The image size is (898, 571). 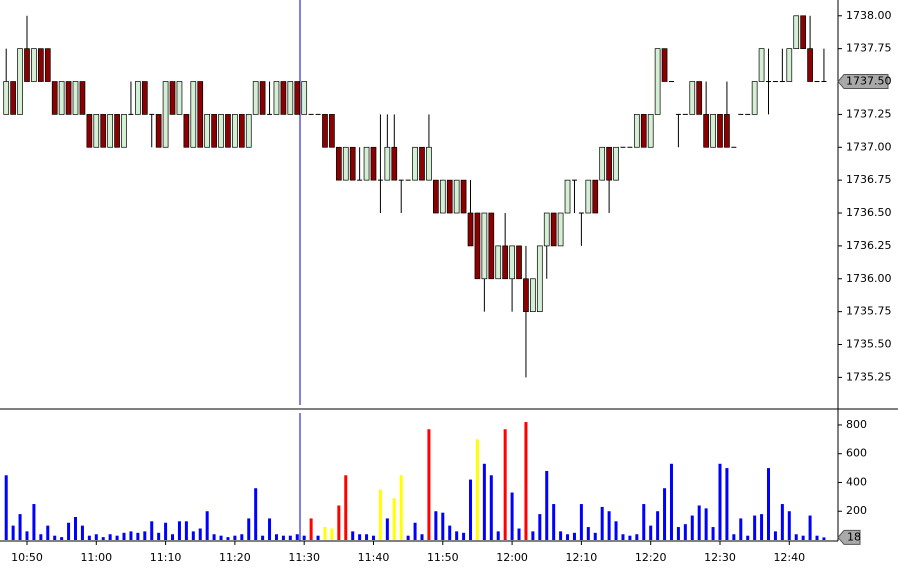 I want to click on x-tick-label: 10:50, so click(x=27, y=557).